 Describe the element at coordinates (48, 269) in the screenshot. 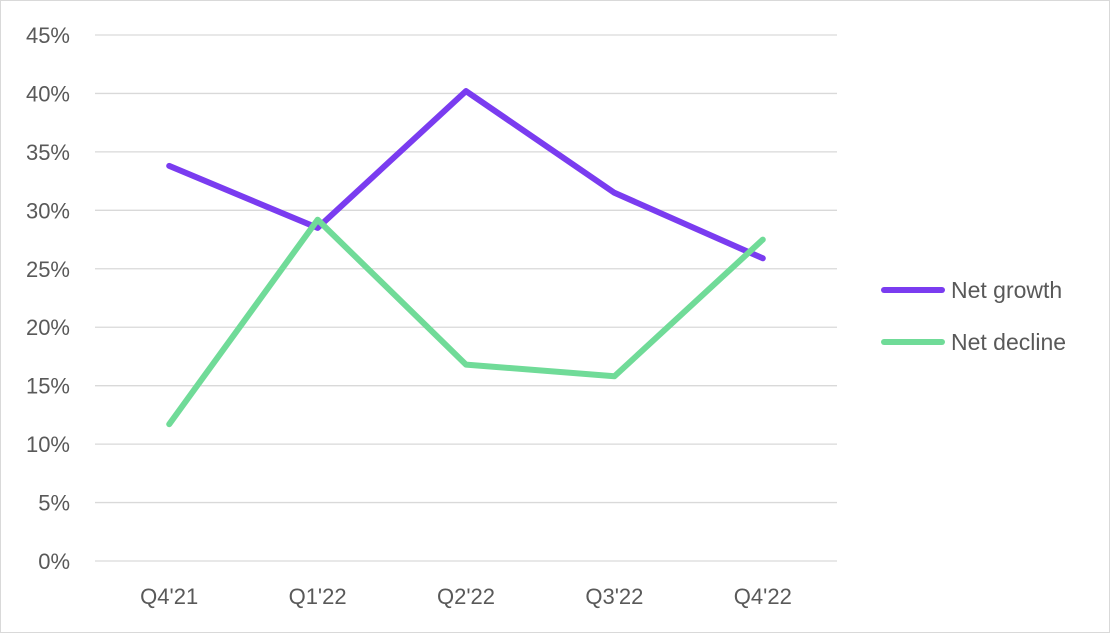

I see `y-tick-label: 25%` at that location.